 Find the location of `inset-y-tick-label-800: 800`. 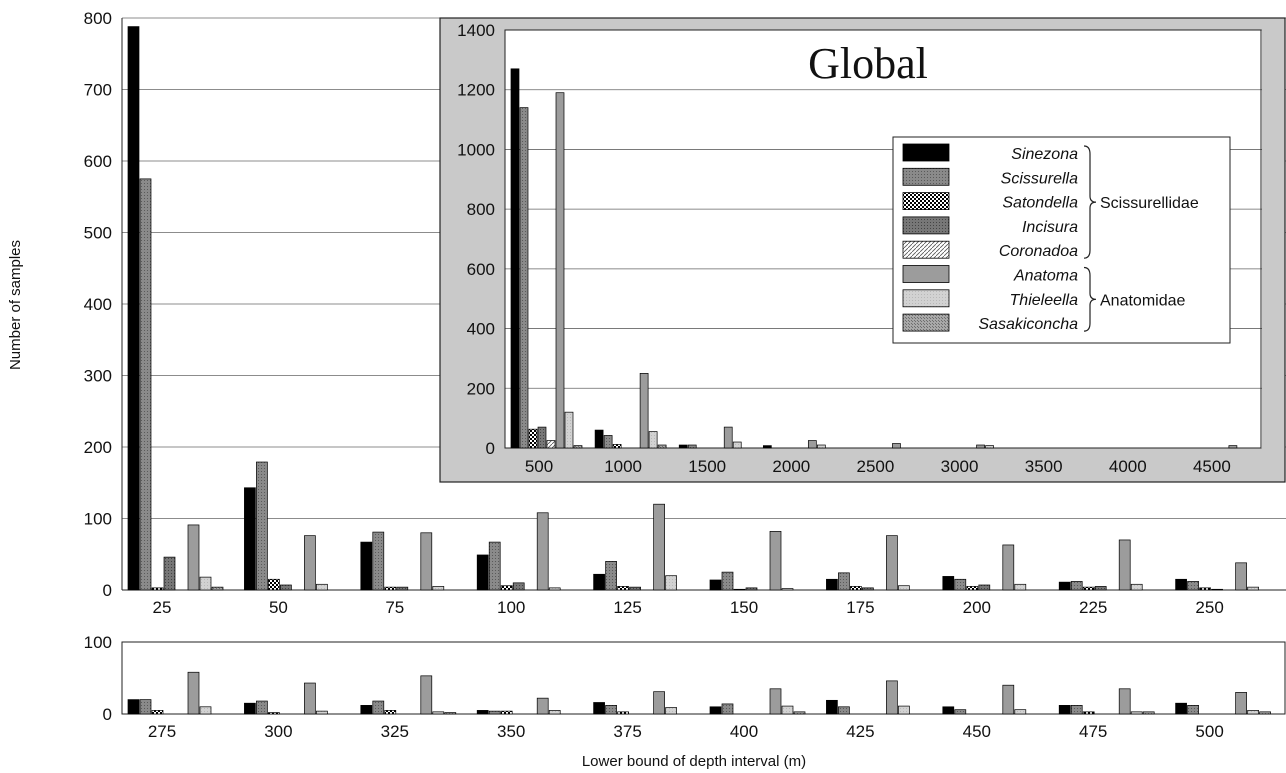

inset-y-tick-label-800: 800 is located at coordinates (481, 209).